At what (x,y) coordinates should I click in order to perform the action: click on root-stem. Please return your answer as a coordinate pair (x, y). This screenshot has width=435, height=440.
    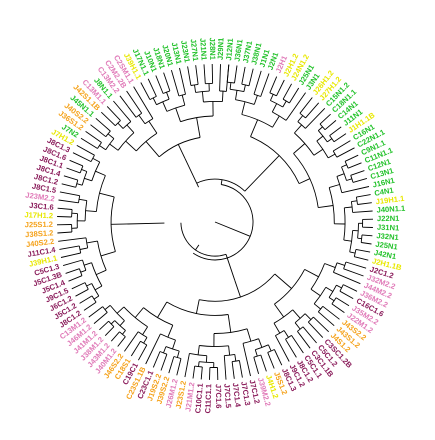
    Looking at the image, I should click on (232, 229).